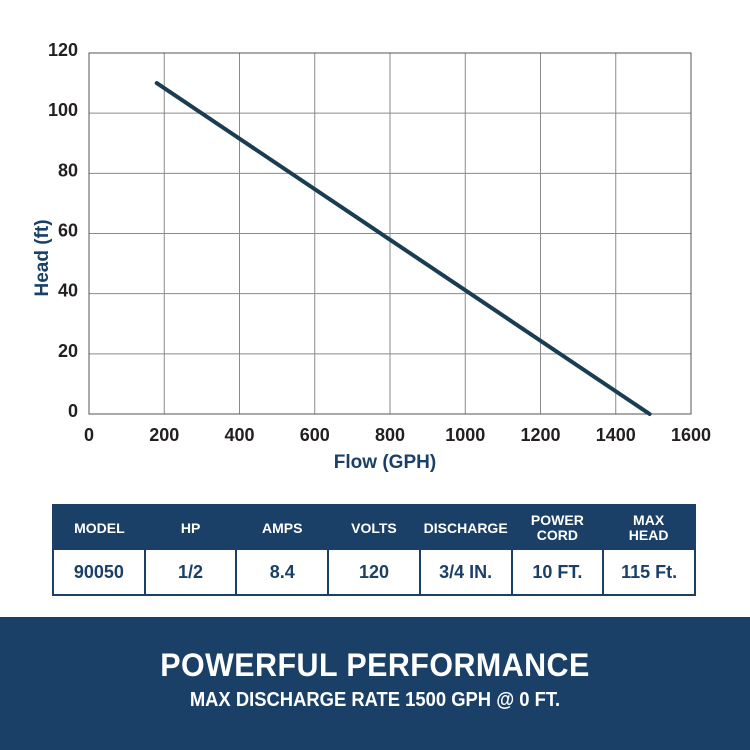 Image resolution: width=750 pixels, height=750 pixels. What do you see at coordinates (540, 435) in the screenshot?
I see `x-tick-label: 1200` at bounding box center [540, 435].